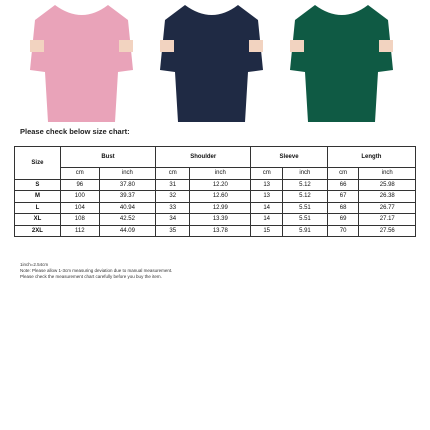 The height and width of the screenshot is (430, 430). Describe the element at coordinates (387, 219) in the screenshot. I see `measure-cell: 27.17` at that location.